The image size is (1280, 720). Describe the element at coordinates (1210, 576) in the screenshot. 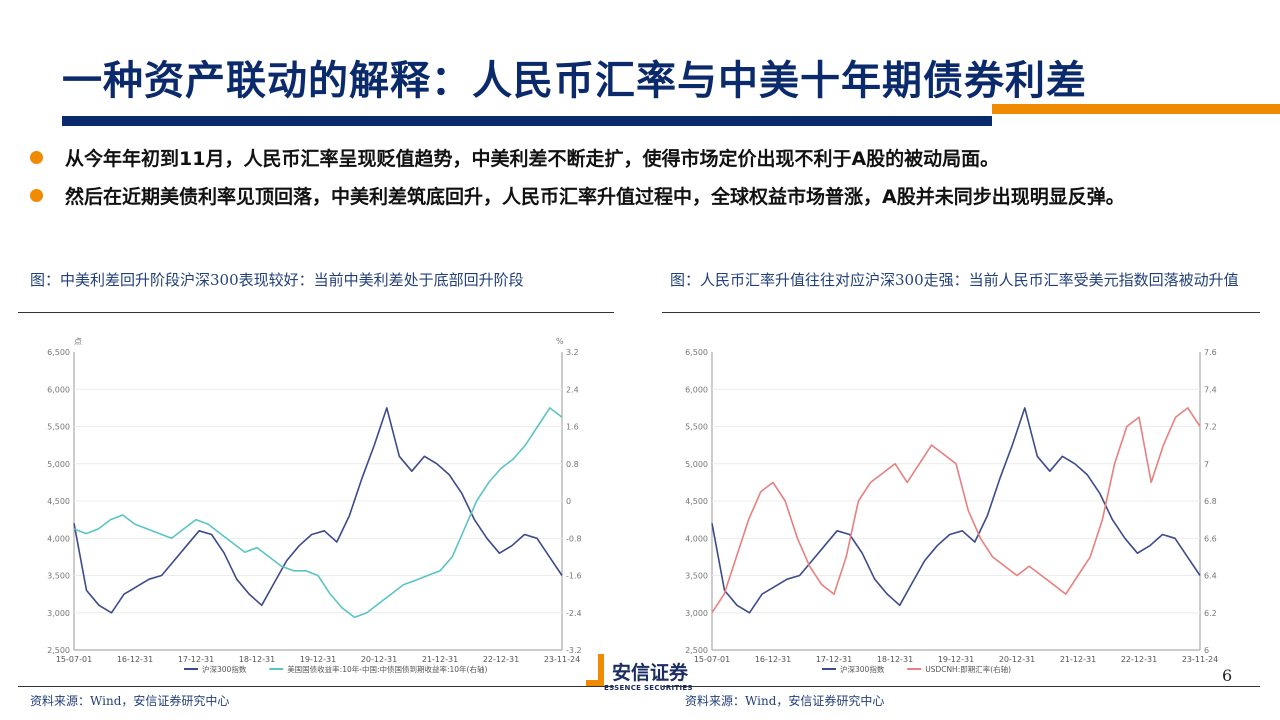

I see `right-tick-label: 6.4` at that location.